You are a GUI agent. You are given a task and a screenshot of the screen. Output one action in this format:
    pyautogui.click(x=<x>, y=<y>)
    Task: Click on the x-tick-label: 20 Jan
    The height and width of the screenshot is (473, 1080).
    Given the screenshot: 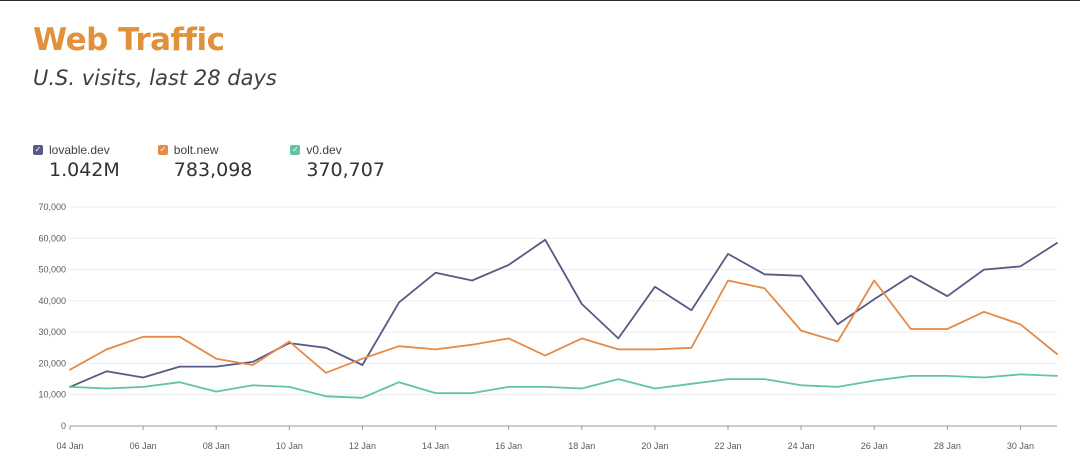 What is the action you would take?
    pyautogui.click(x=654, y=446)
    